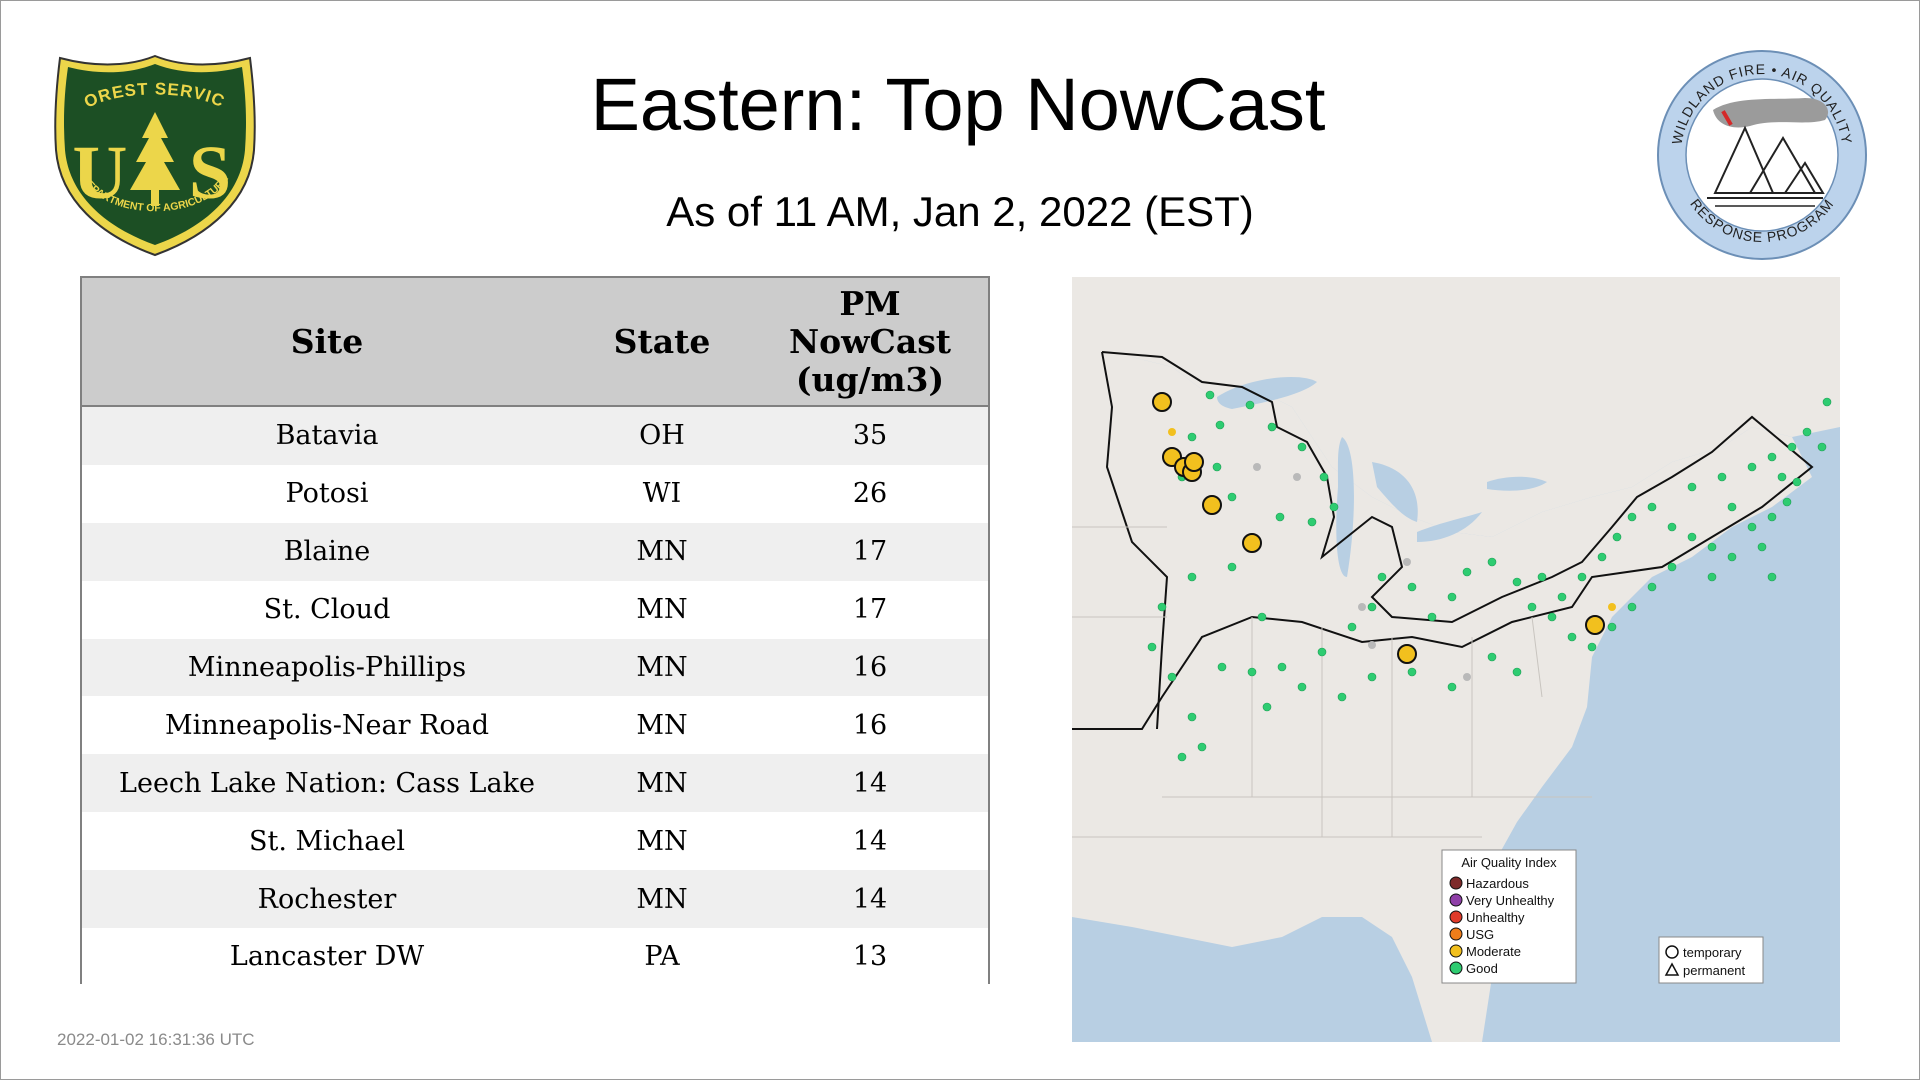 The image size is (1920, 1080). I want to click on moderate-small-stations, so click(1392, 519).